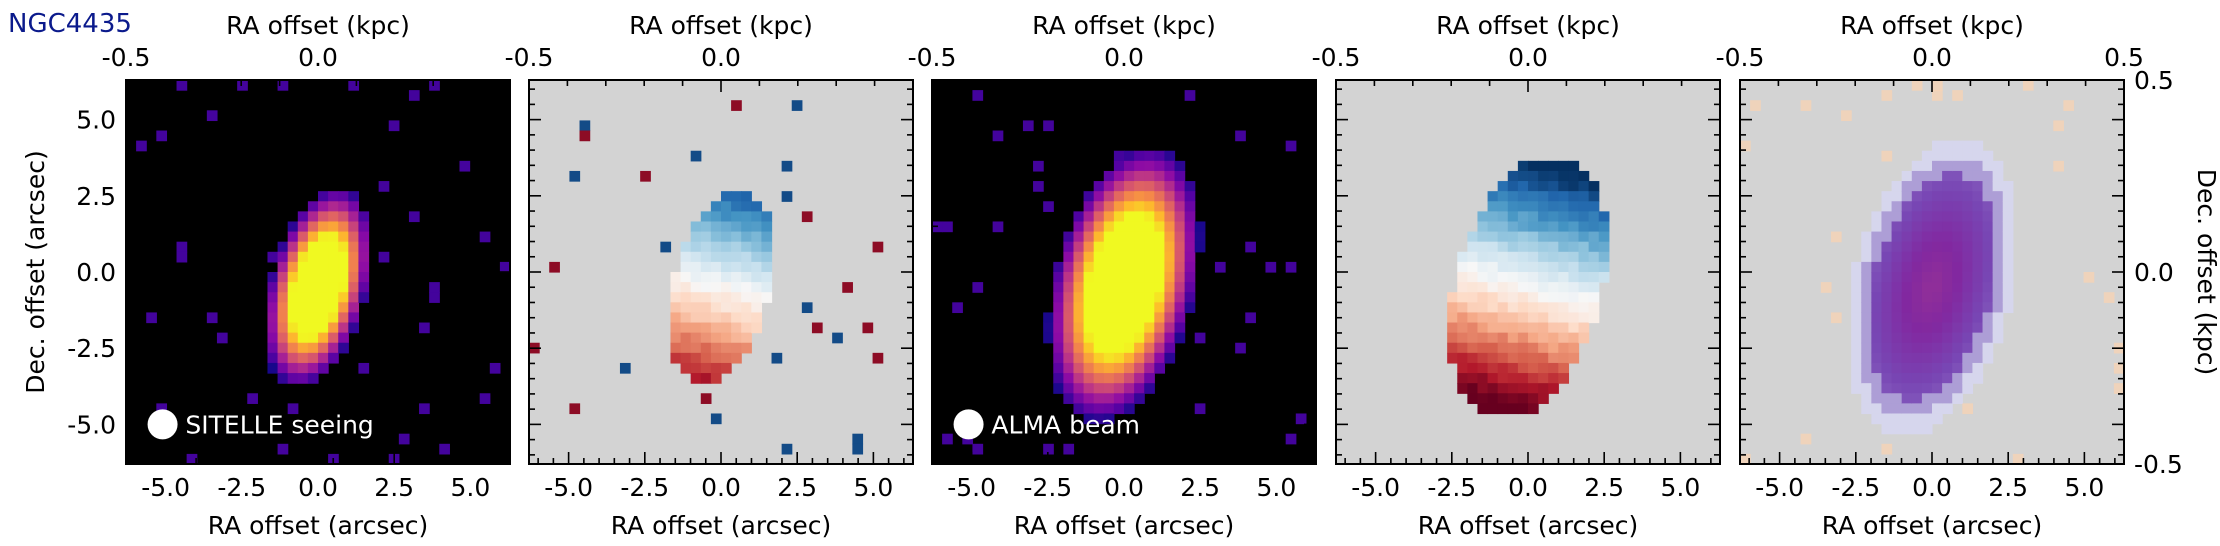  Describe the element at coordinates (279, 424) in the screenshot. I see `beam-label: SITELLE seeing` at that location.